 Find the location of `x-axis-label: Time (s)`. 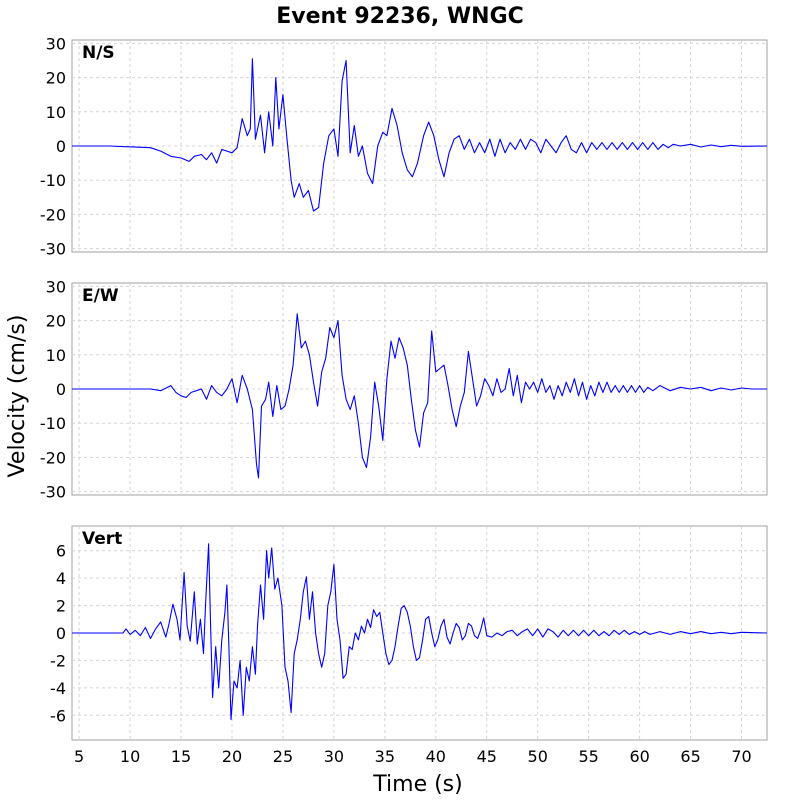

x-axis-label: Time (s) is located at coordinates (417, 784).